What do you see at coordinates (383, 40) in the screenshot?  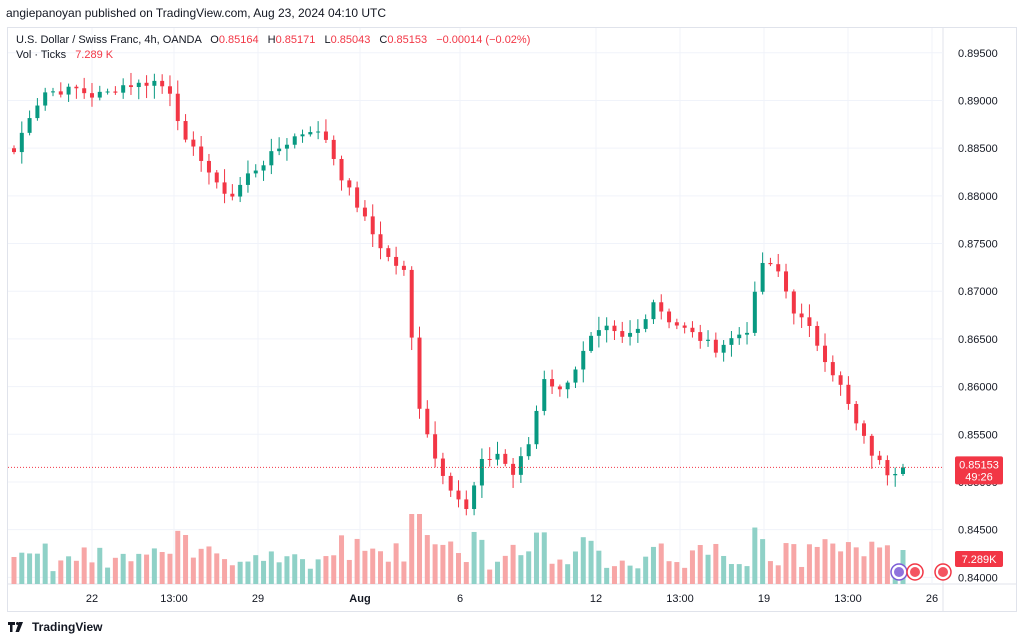 I see `legend-close-label: C` at bounding box center [383, 40].